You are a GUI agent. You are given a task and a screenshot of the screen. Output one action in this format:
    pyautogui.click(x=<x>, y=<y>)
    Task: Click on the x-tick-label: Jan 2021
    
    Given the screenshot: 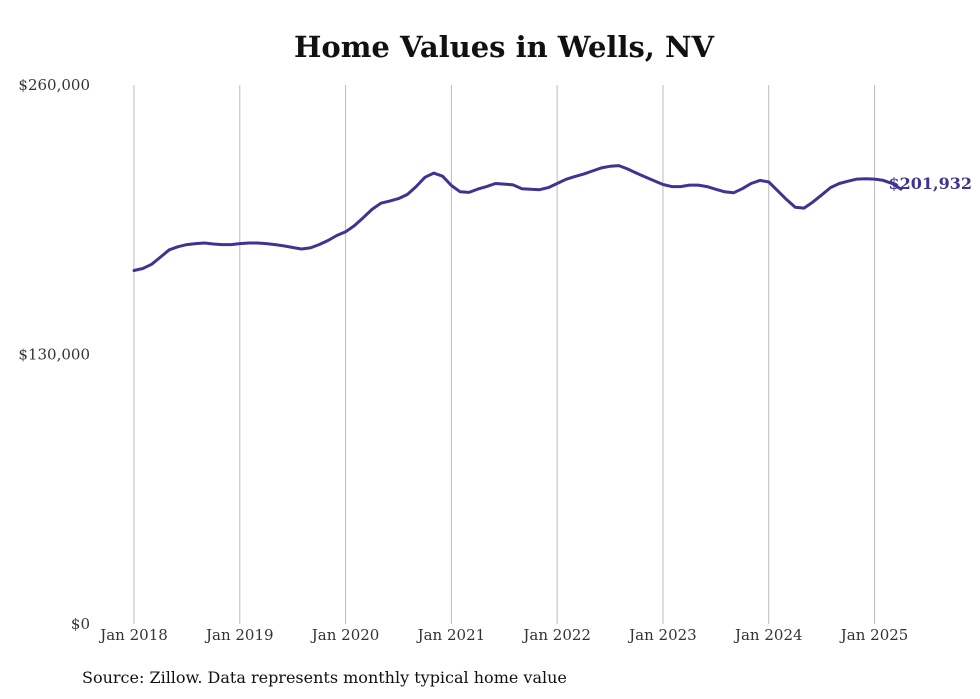 What is the action you would take?
    pyautogui.click(x=451, y=635)
    